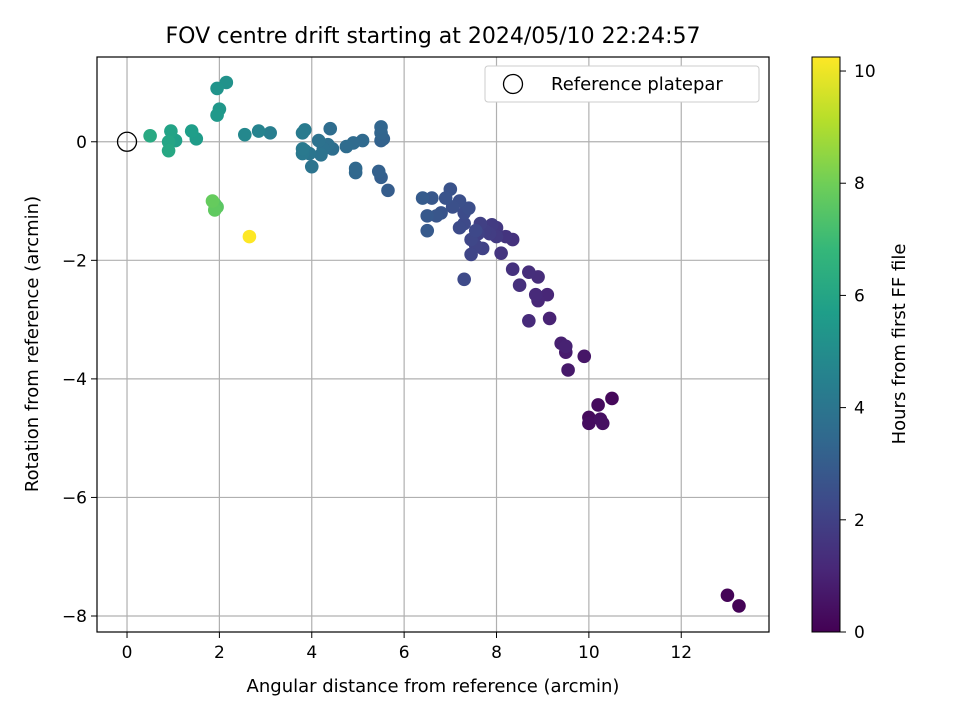  What do you see at coordinates (859, 184) in the screenshot?
I see `colorbar-tick-label: 8` at bounding box center [859, 184].